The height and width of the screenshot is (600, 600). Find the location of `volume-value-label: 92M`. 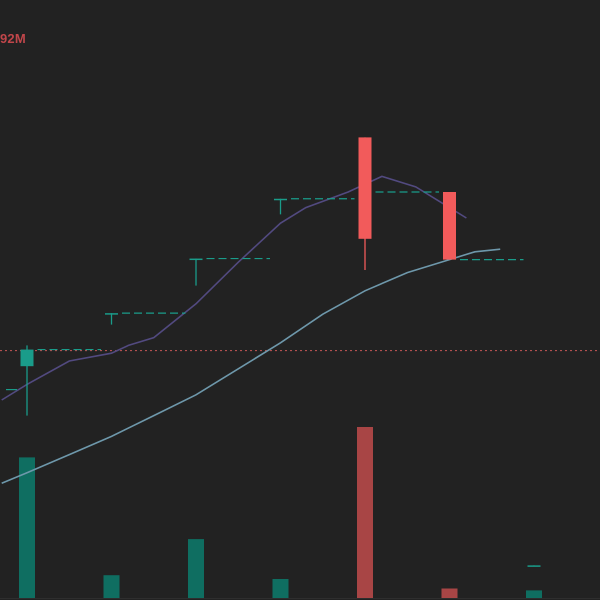

volume-value-label: 92M is located at coordinates (13, 38).